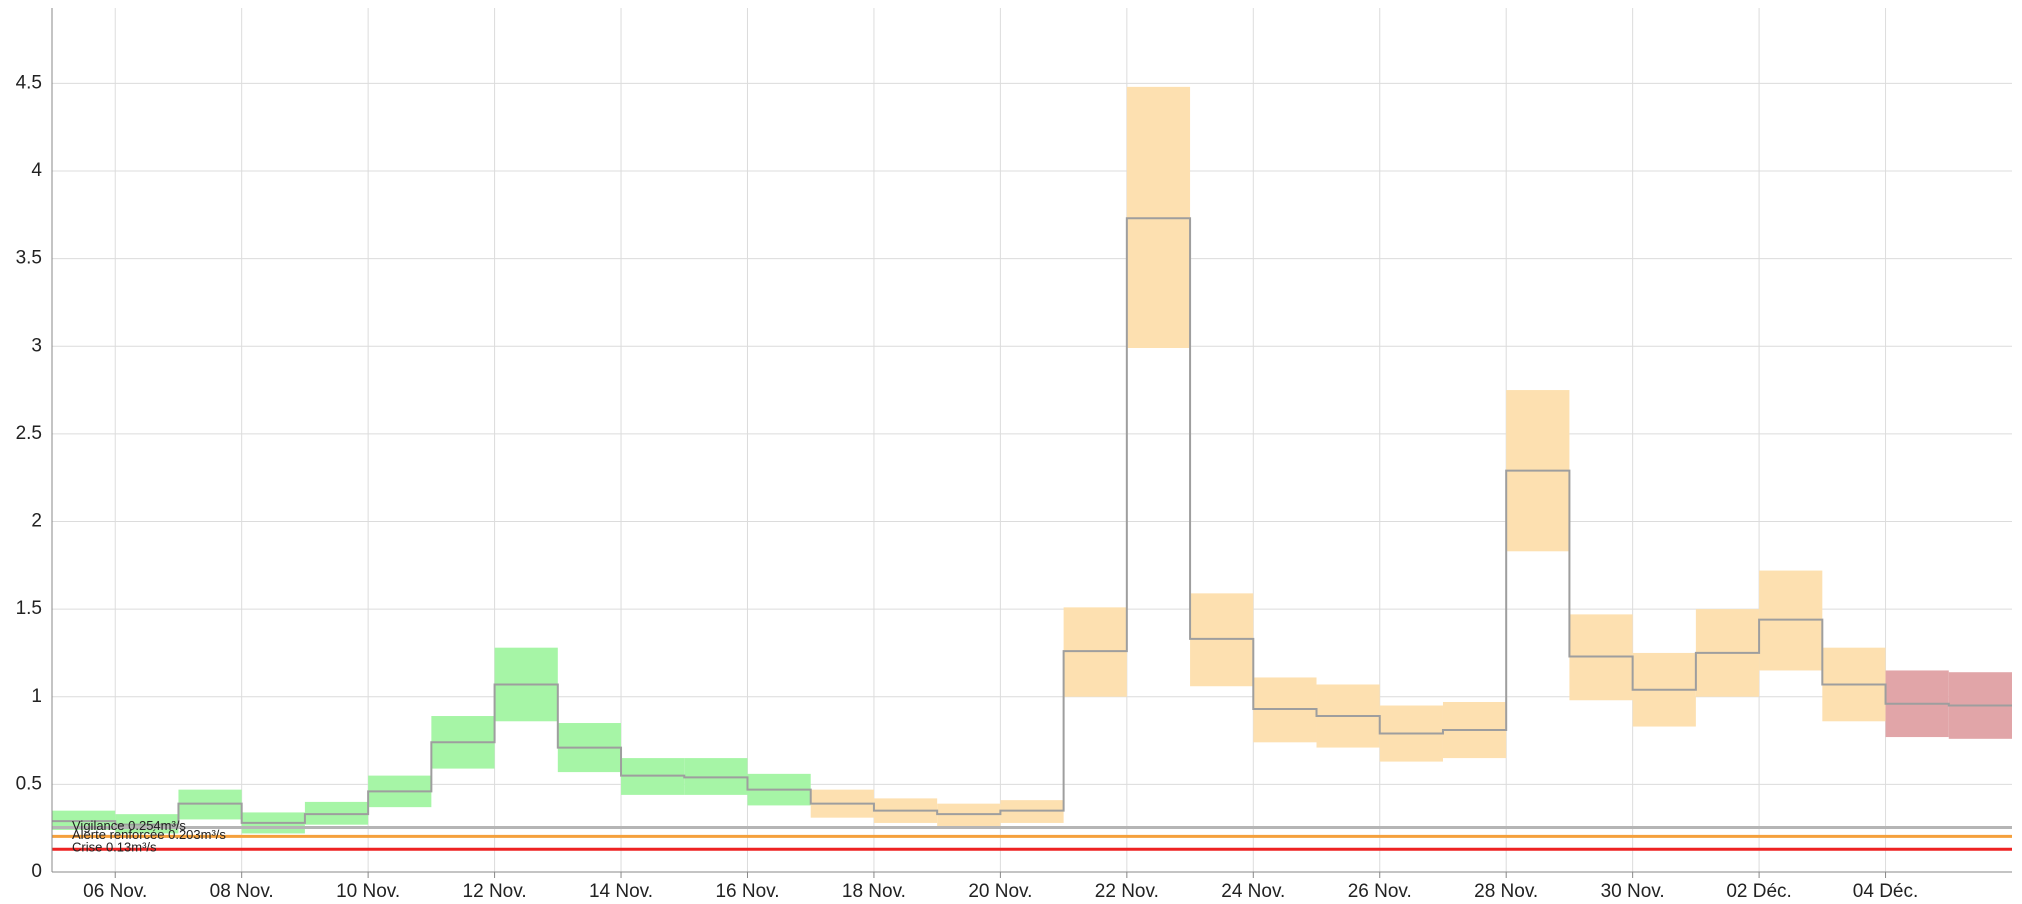 Image resolution: width=2022 pixels, height=904 pixels. What do you see at coordinates (1380, 891) in the screenshot?
I see `x-tick-label: 26 Nov.` at bounding box center [1380, 891].